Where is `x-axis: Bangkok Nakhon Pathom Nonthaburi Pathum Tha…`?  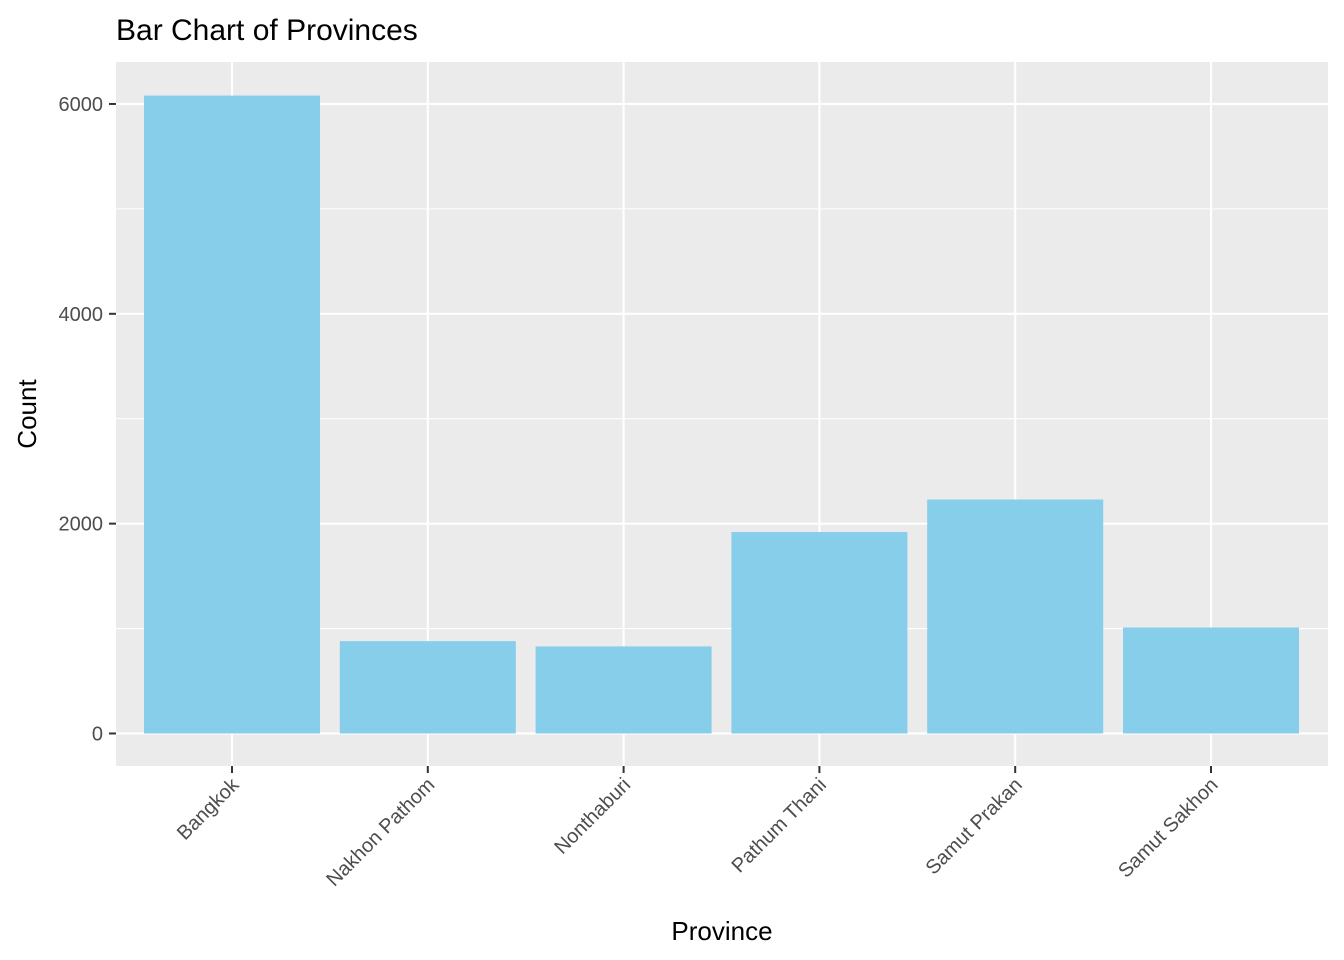 x-axis: Bangkok Nakhon Pathom Nonthaburi Pathum Tha… is located at coordinates (698, 828).